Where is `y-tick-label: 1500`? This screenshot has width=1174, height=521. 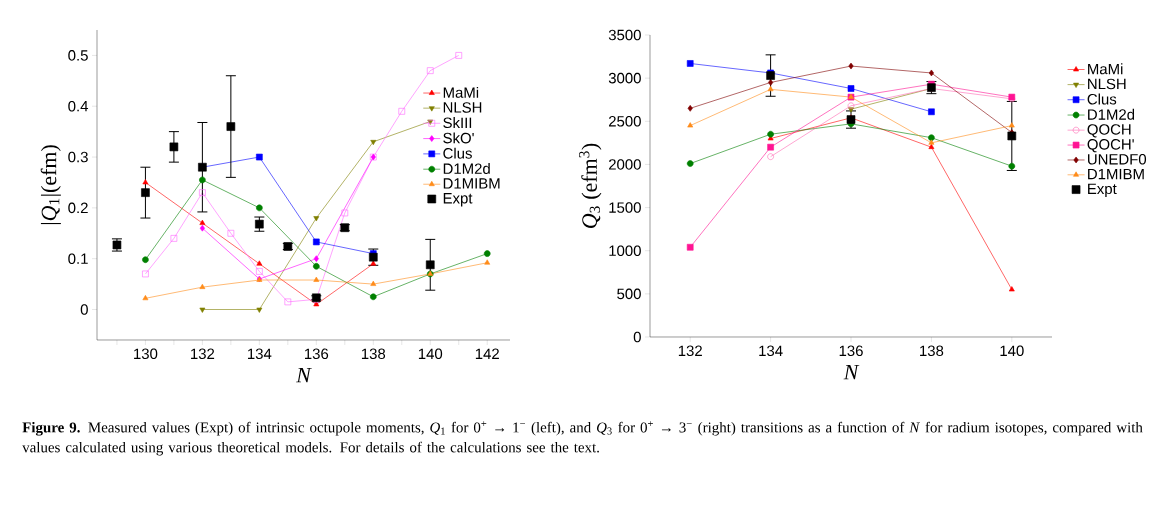
y-tick-label: 1500 is located at coordinates (625, 207).